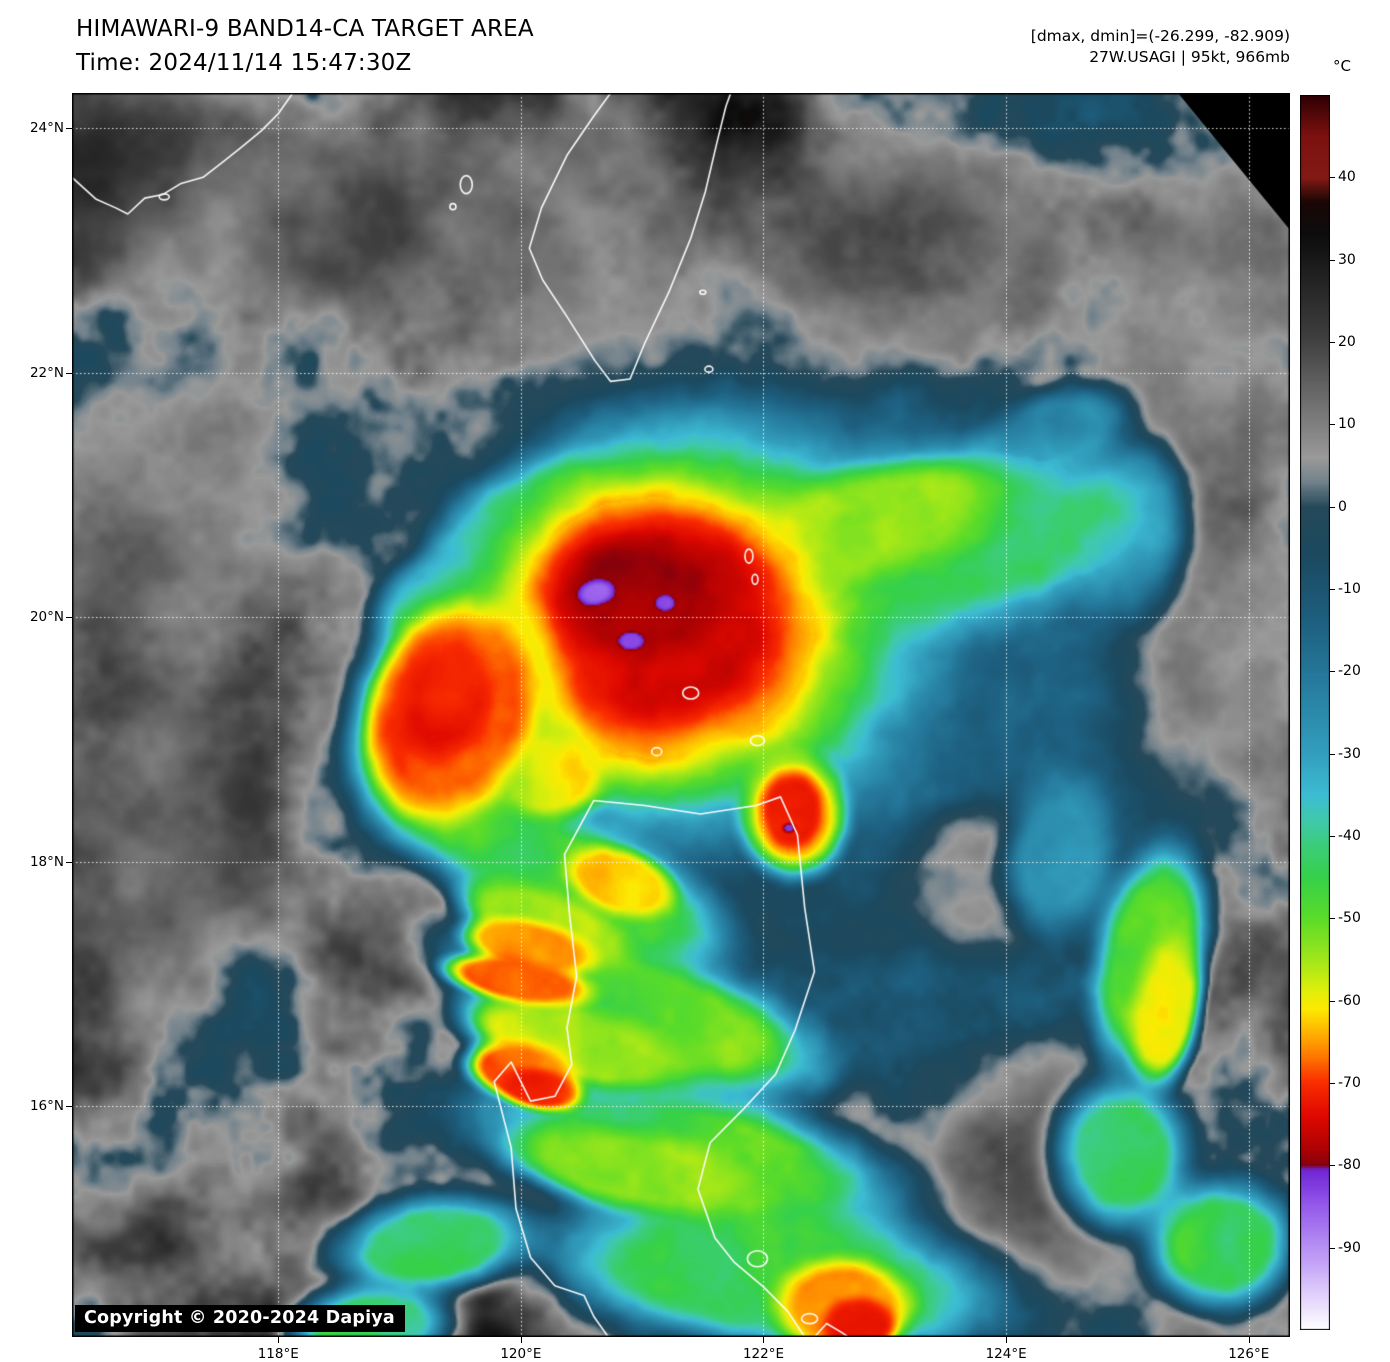 The height and width of the screenshot is (1362, 1390). What do you see at coordinates (1349, 836) in the screenshot?
I see `colorbar-tick-label: -40` at bounding box center [1349, 836].